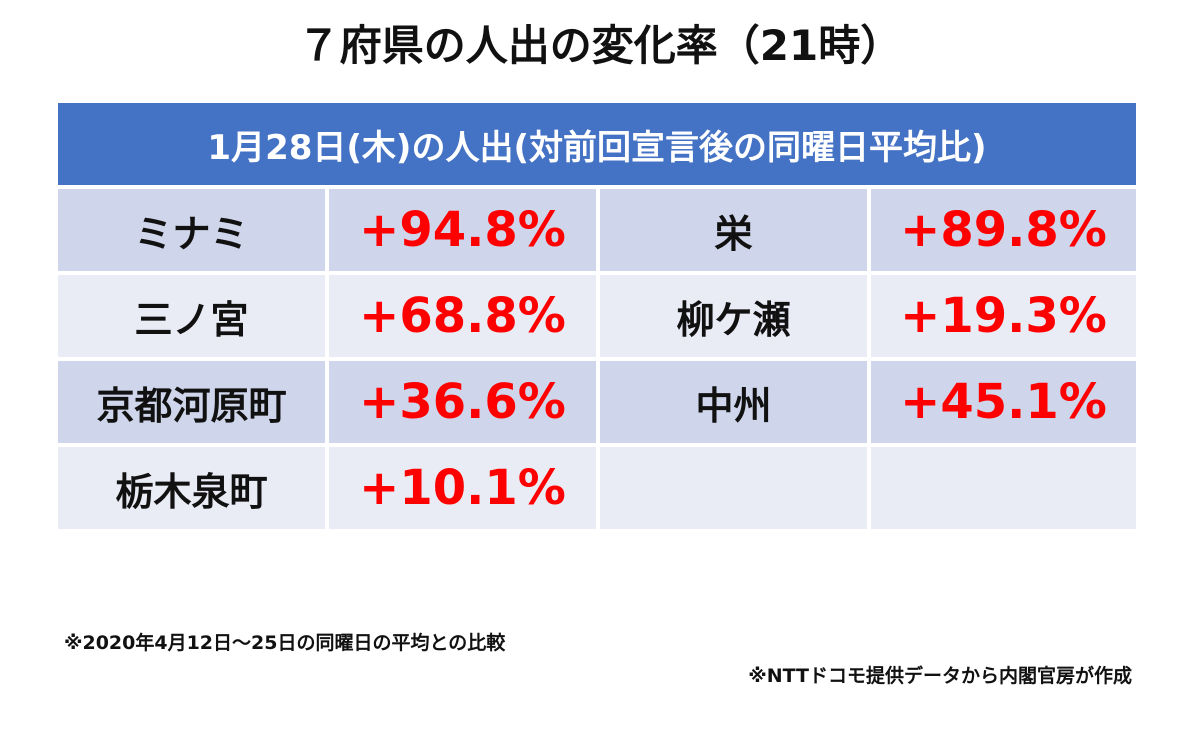 This screenshot has height=729, width=1200. I want to click on title: ７府県の人出の変化率（21時）, so click(600, 45).